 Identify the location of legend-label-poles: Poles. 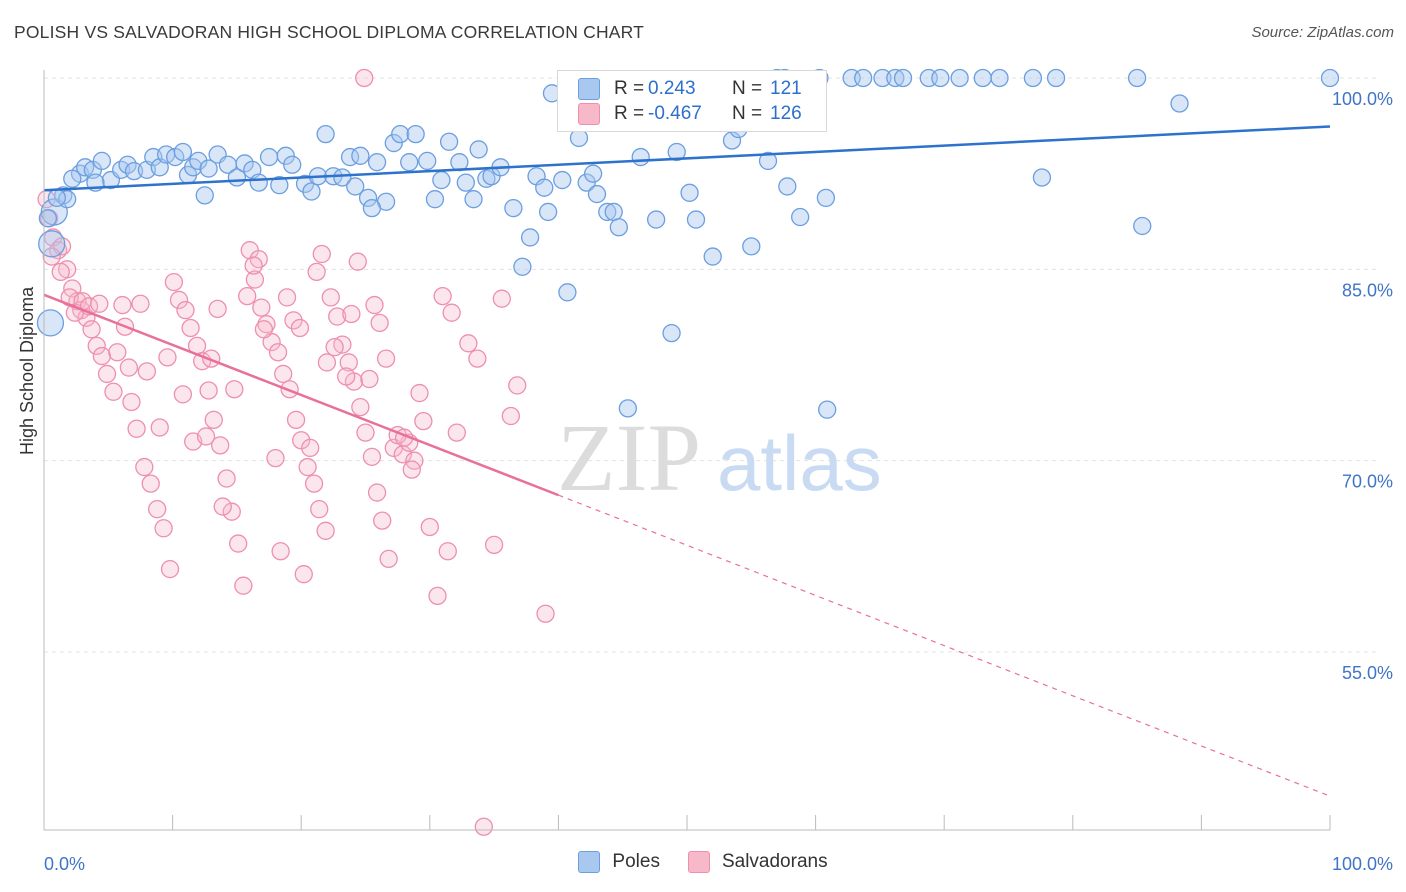
(636, 861).